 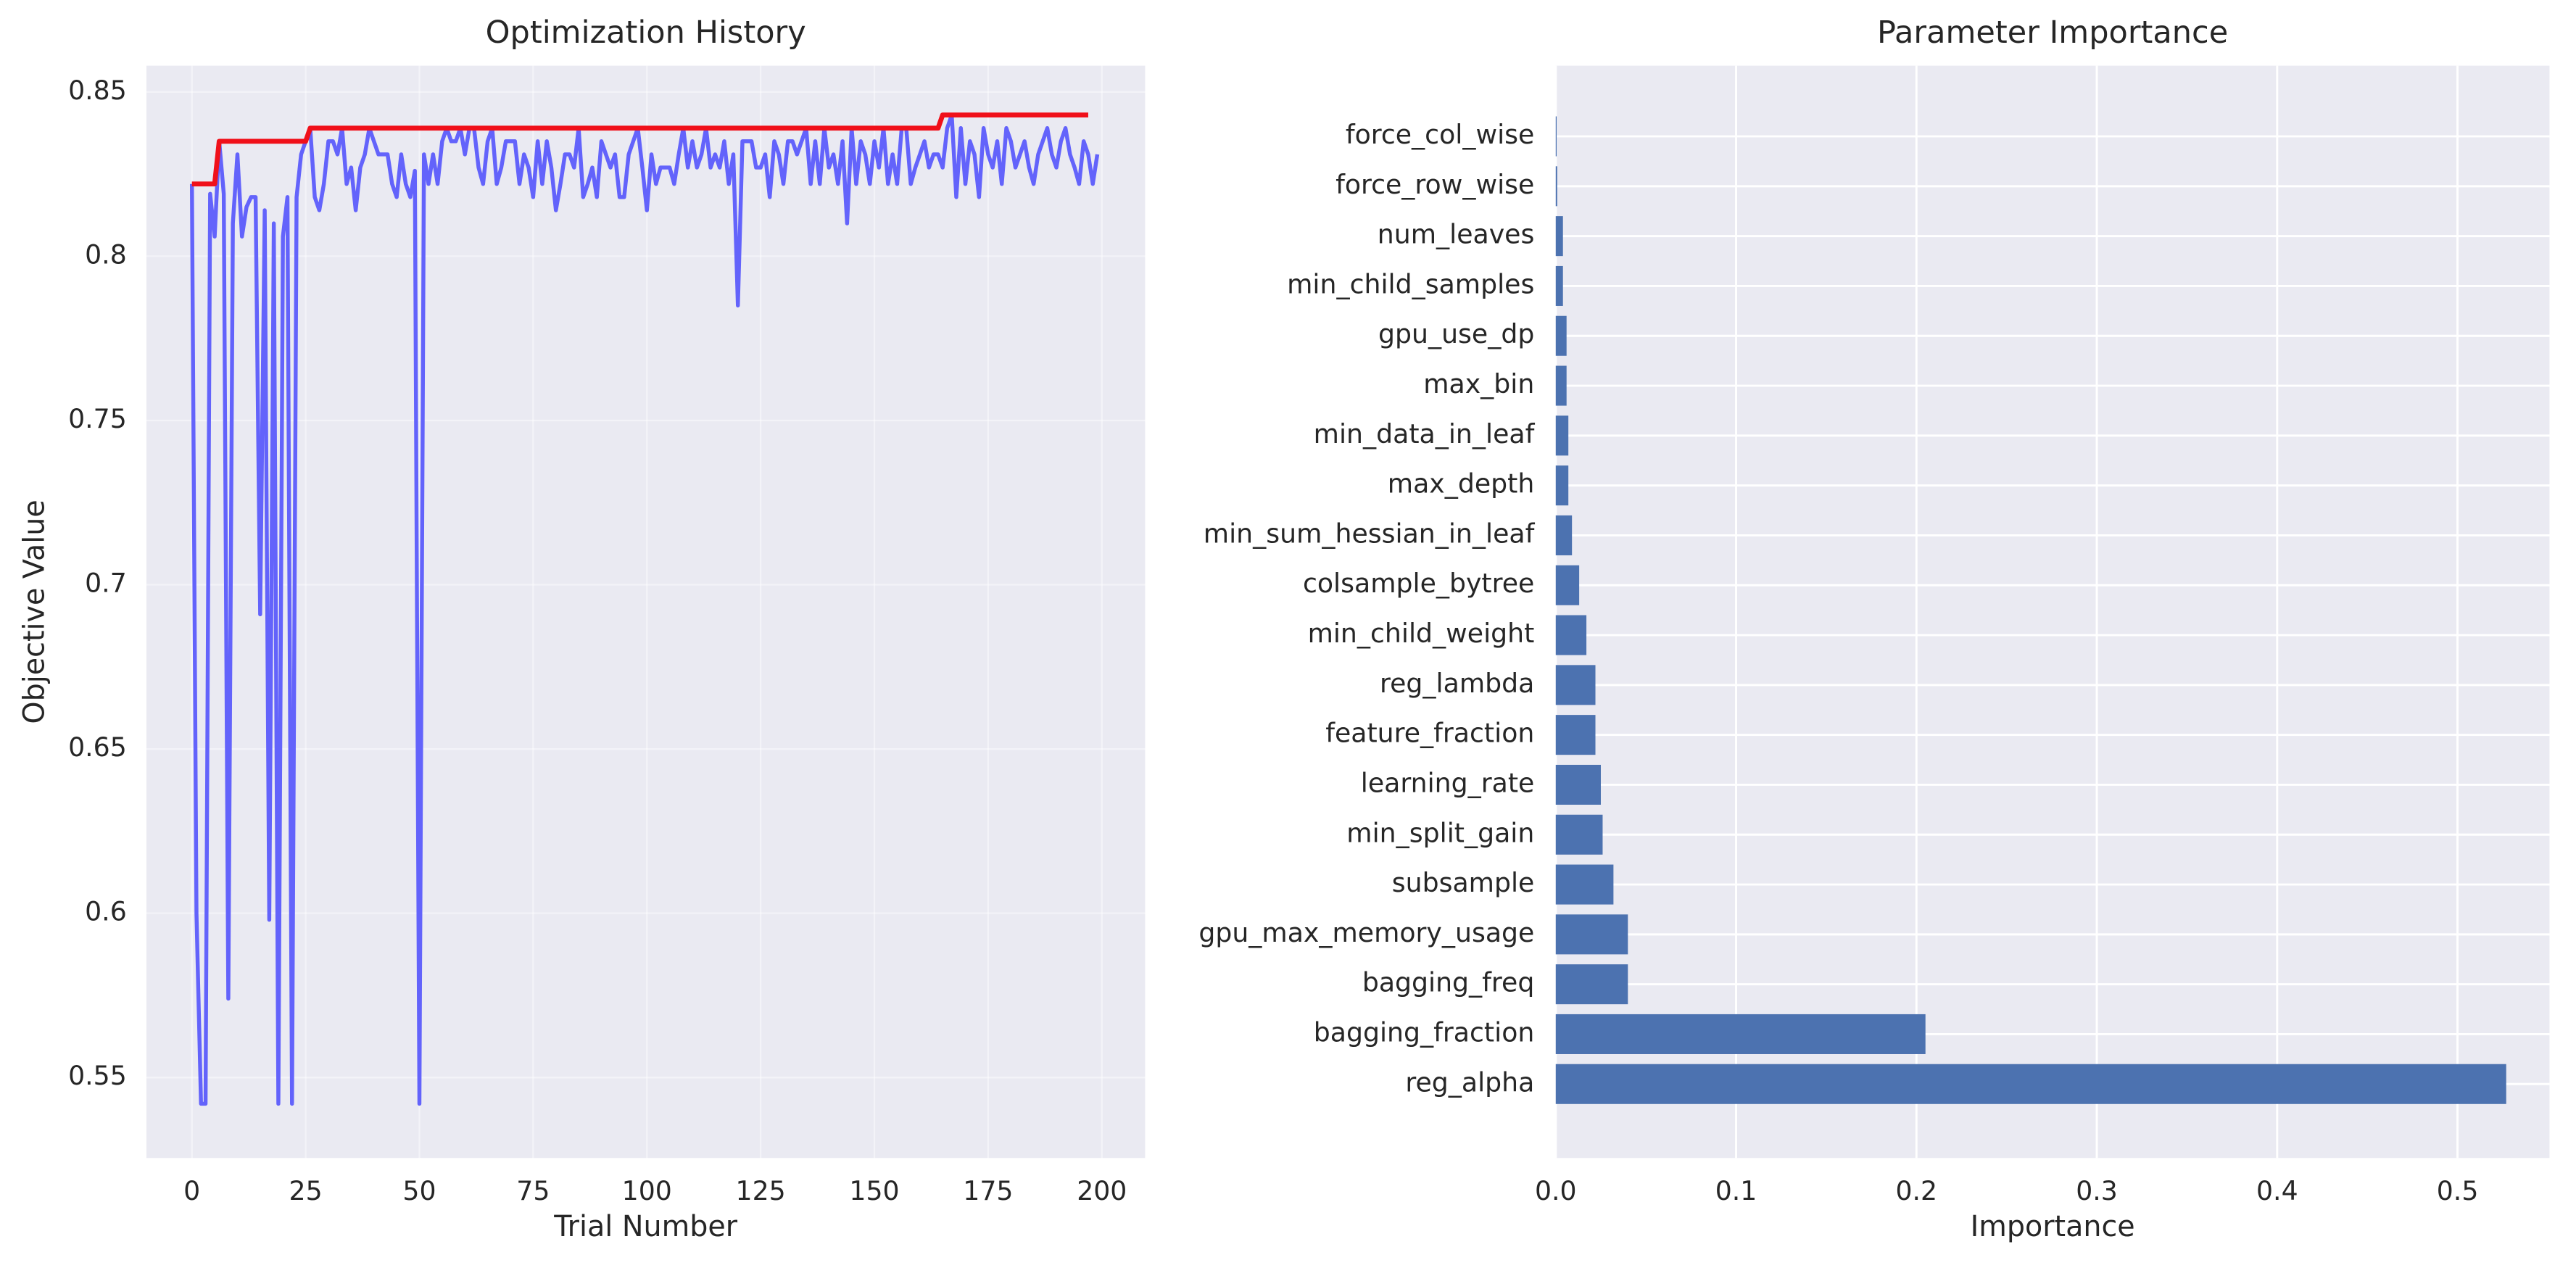 I want to click on y-tick-label: 0.65, so click(x=97, y=748).